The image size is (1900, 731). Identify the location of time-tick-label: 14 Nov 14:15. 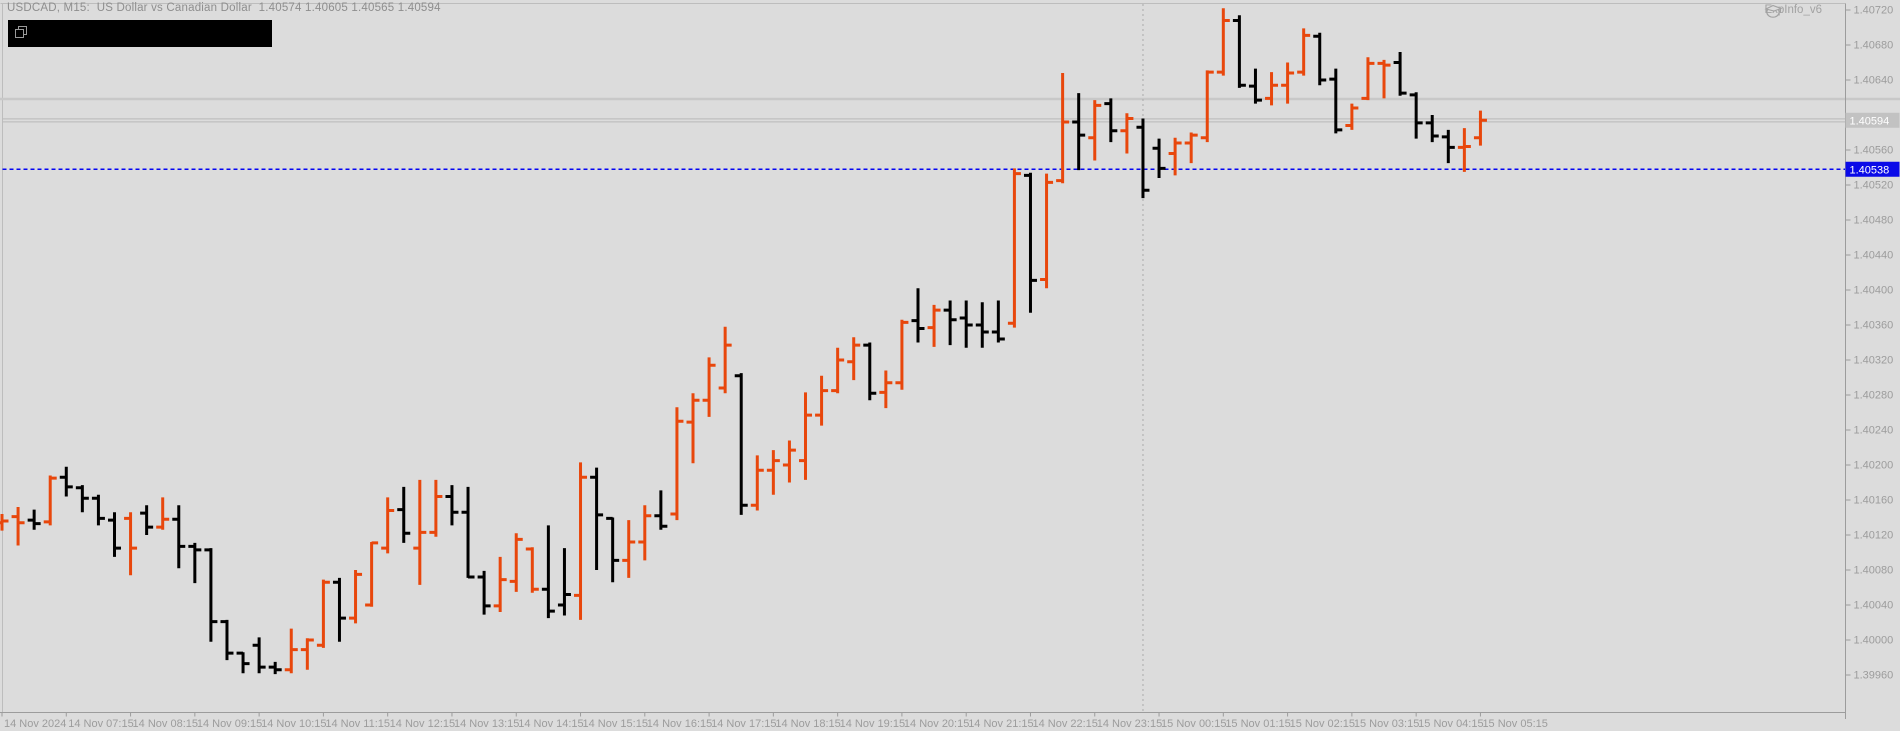
(550, 724).